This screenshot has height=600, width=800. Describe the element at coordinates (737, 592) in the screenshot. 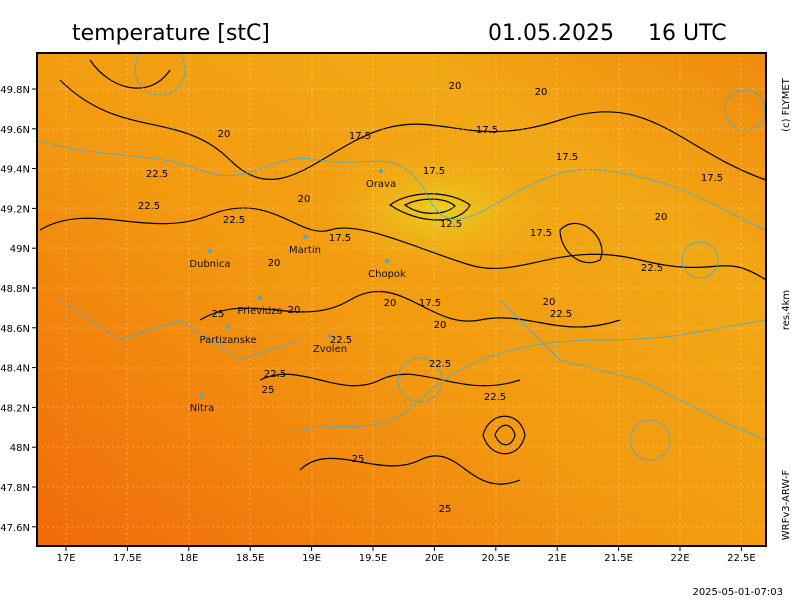

I see `timestamp: 2025-05-01-07:03` at that location.